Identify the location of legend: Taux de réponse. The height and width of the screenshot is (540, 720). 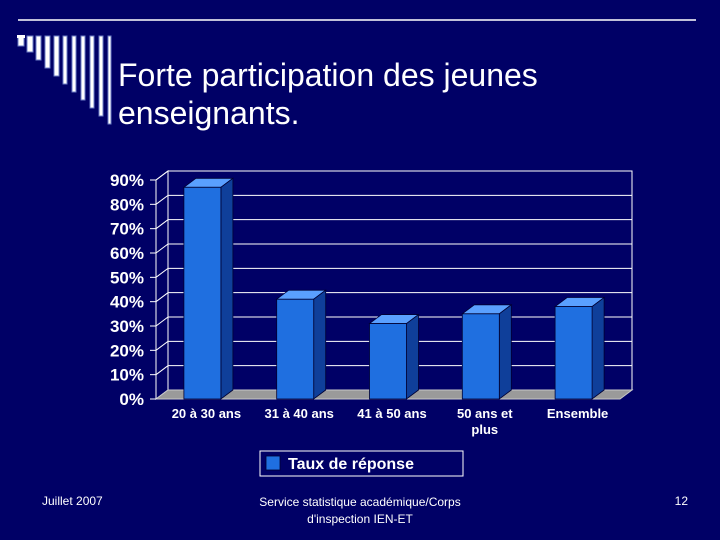
(361, 463).